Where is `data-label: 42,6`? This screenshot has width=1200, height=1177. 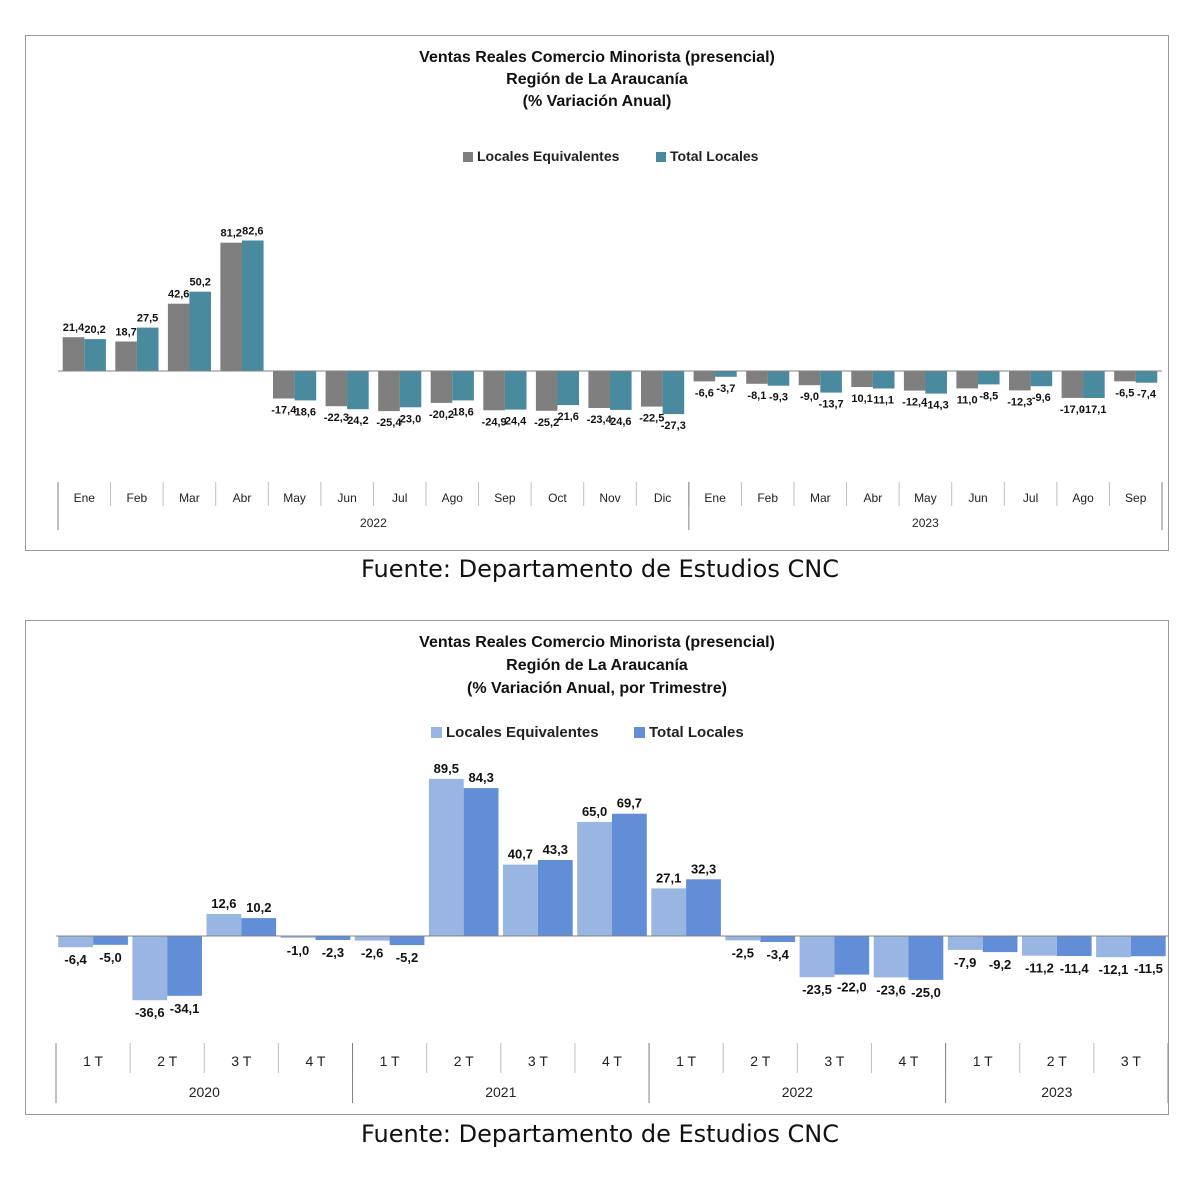
data-label: 42,6 is located at coordinates (178, 295).